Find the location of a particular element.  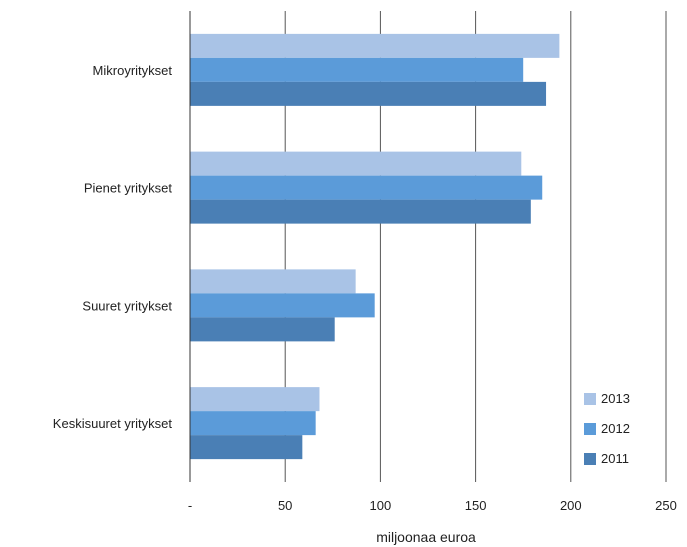

legend-label: 2013 is located at coordinates (615, 398).